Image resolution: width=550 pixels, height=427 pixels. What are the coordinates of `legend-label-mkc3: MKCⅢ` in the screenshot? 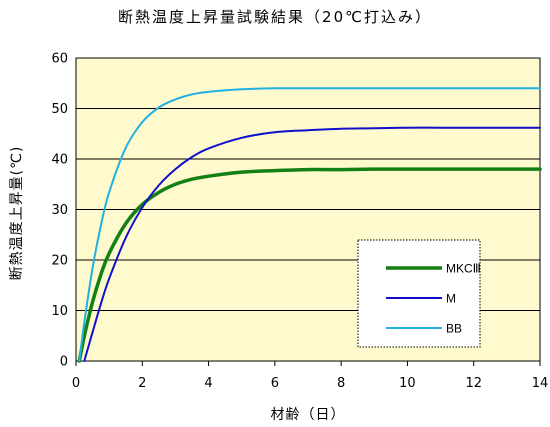 It's located at (463, 269).